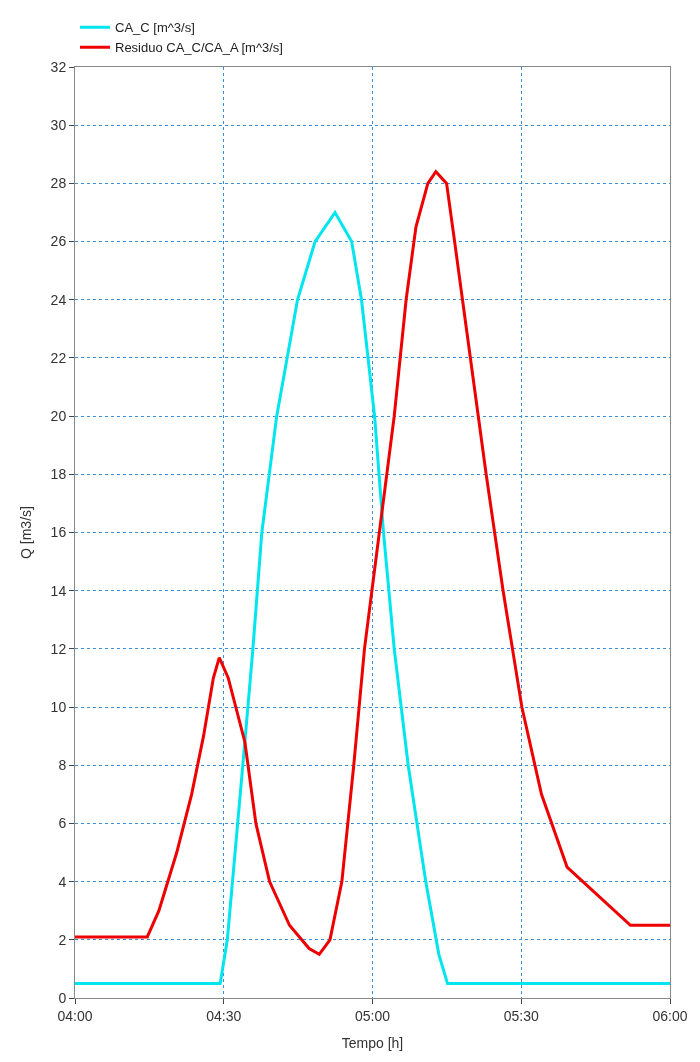  I want to click on y-tick-label: 14, so click(58, 590).